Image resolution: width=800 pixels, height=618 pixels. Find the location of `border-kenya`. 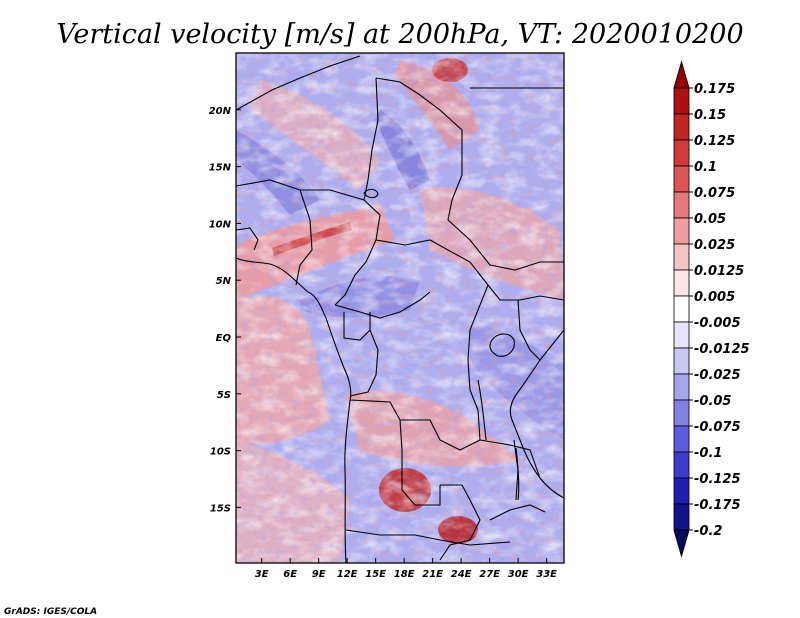

border-kenya is located at coordinates (529, 330).